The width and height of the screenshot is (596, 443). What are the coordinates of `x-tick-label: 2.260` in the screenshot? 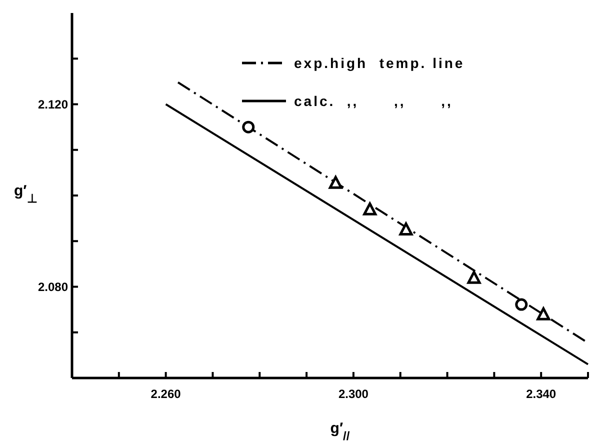 It's located at (166, 394).